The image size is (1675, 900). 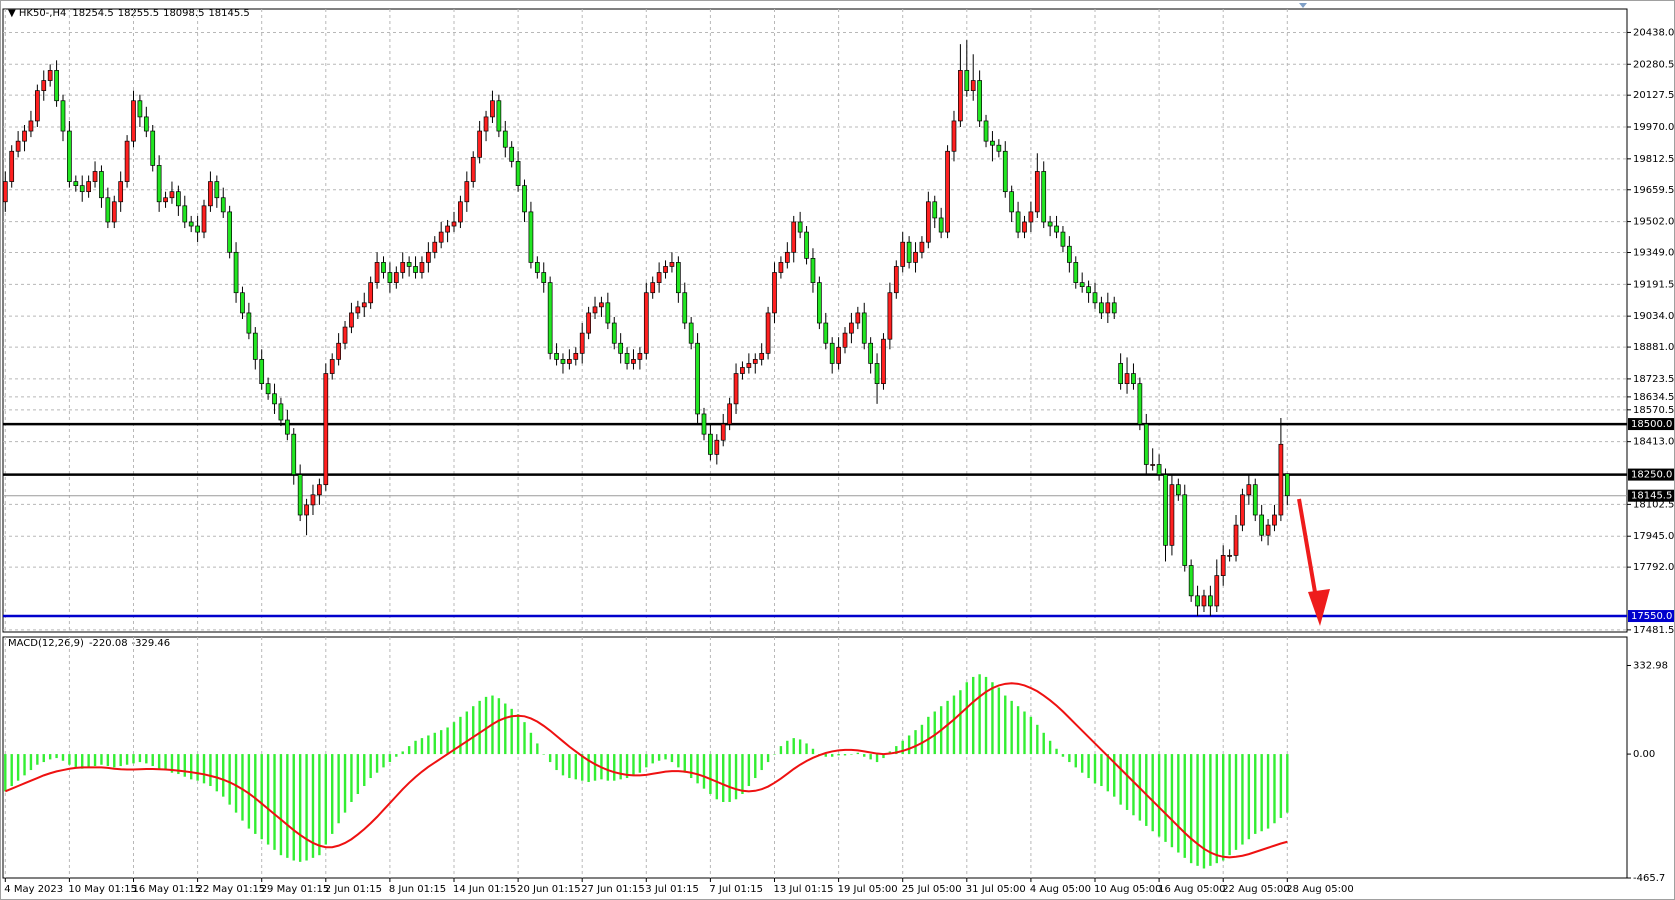 What do you see at coordinates (102, 889) in the screenshot?
I see `x-tick-label: 10 May 01:15` at bounding box center [102, 889].